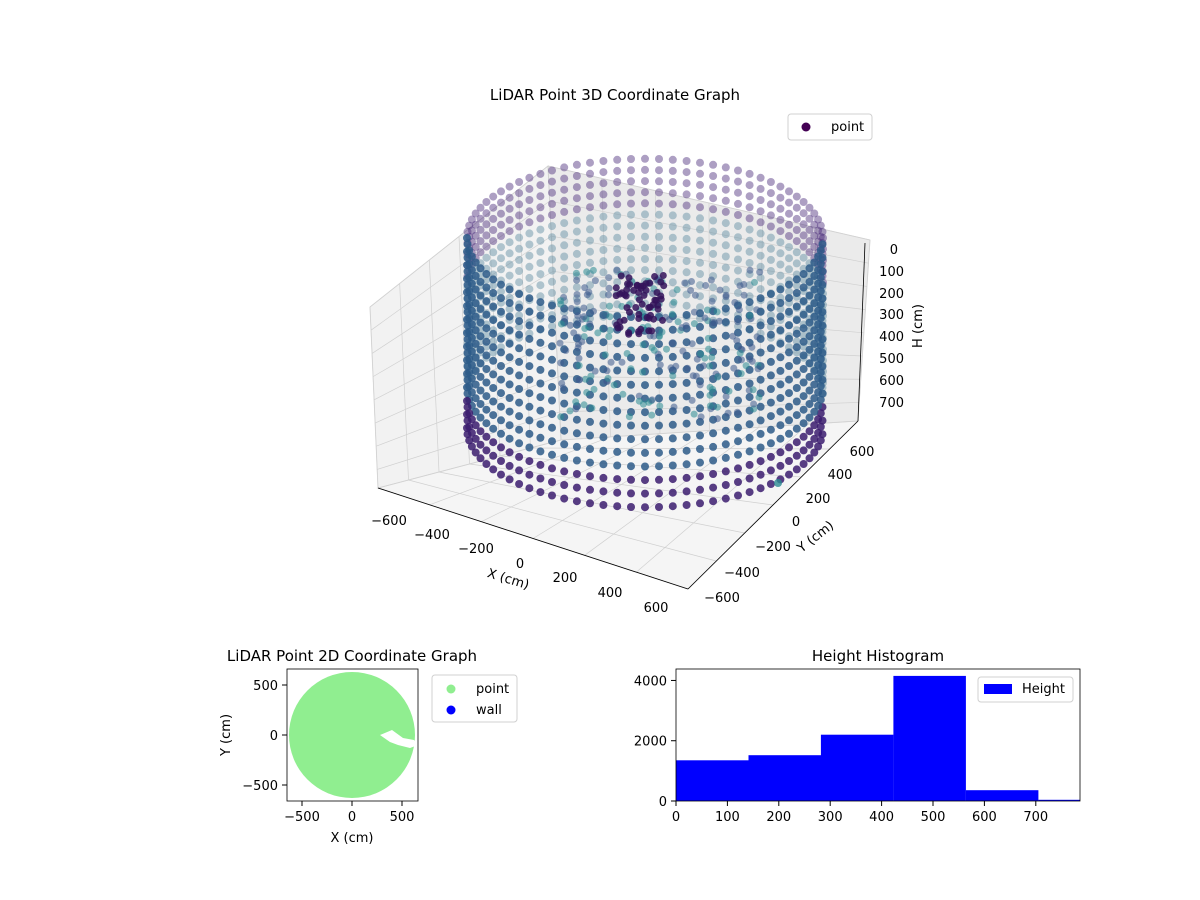  Describe the element at coordinates (862, 452) in the screenshot. I see `y-tick: 600` at that location.